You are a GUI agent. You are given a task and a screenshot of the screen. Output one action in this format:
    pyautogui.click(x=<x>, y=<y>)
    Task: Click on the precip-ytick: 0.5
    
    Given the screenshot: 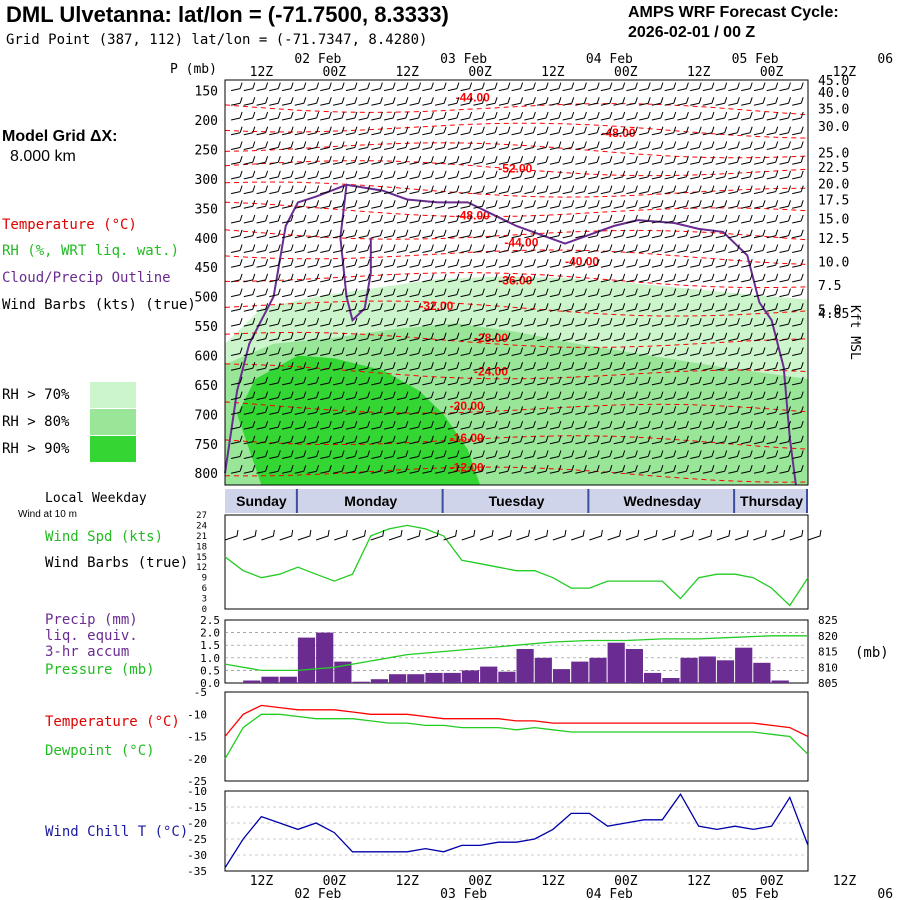 What is the action you would take?
    pyautogui.click(x=210, y=670)
    